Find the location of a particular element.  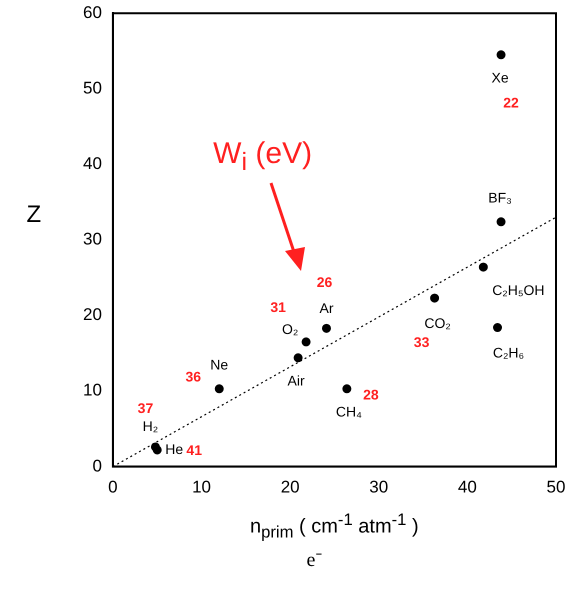

annotation: H₂ is located at coordinates (150, 426).